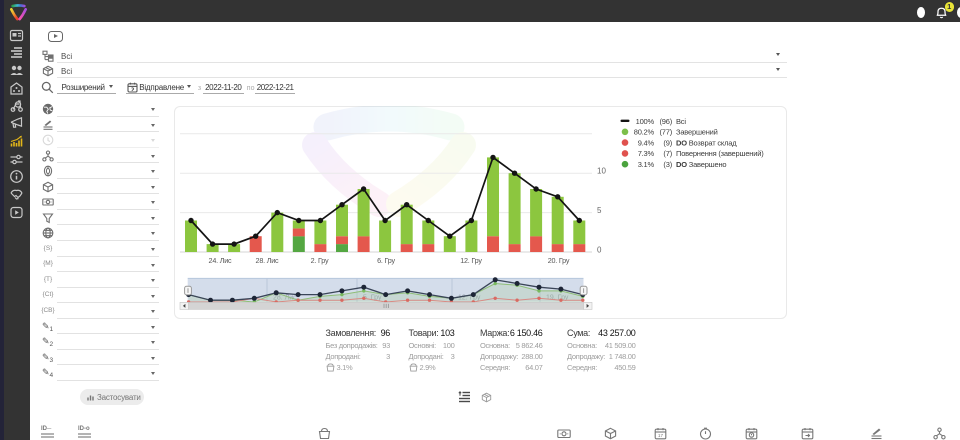 The width and height of the screenshot is (960, 440). Describe the element at coordinates (667, 142) in the screenshot. I see `svg-text: (9)` at that location.